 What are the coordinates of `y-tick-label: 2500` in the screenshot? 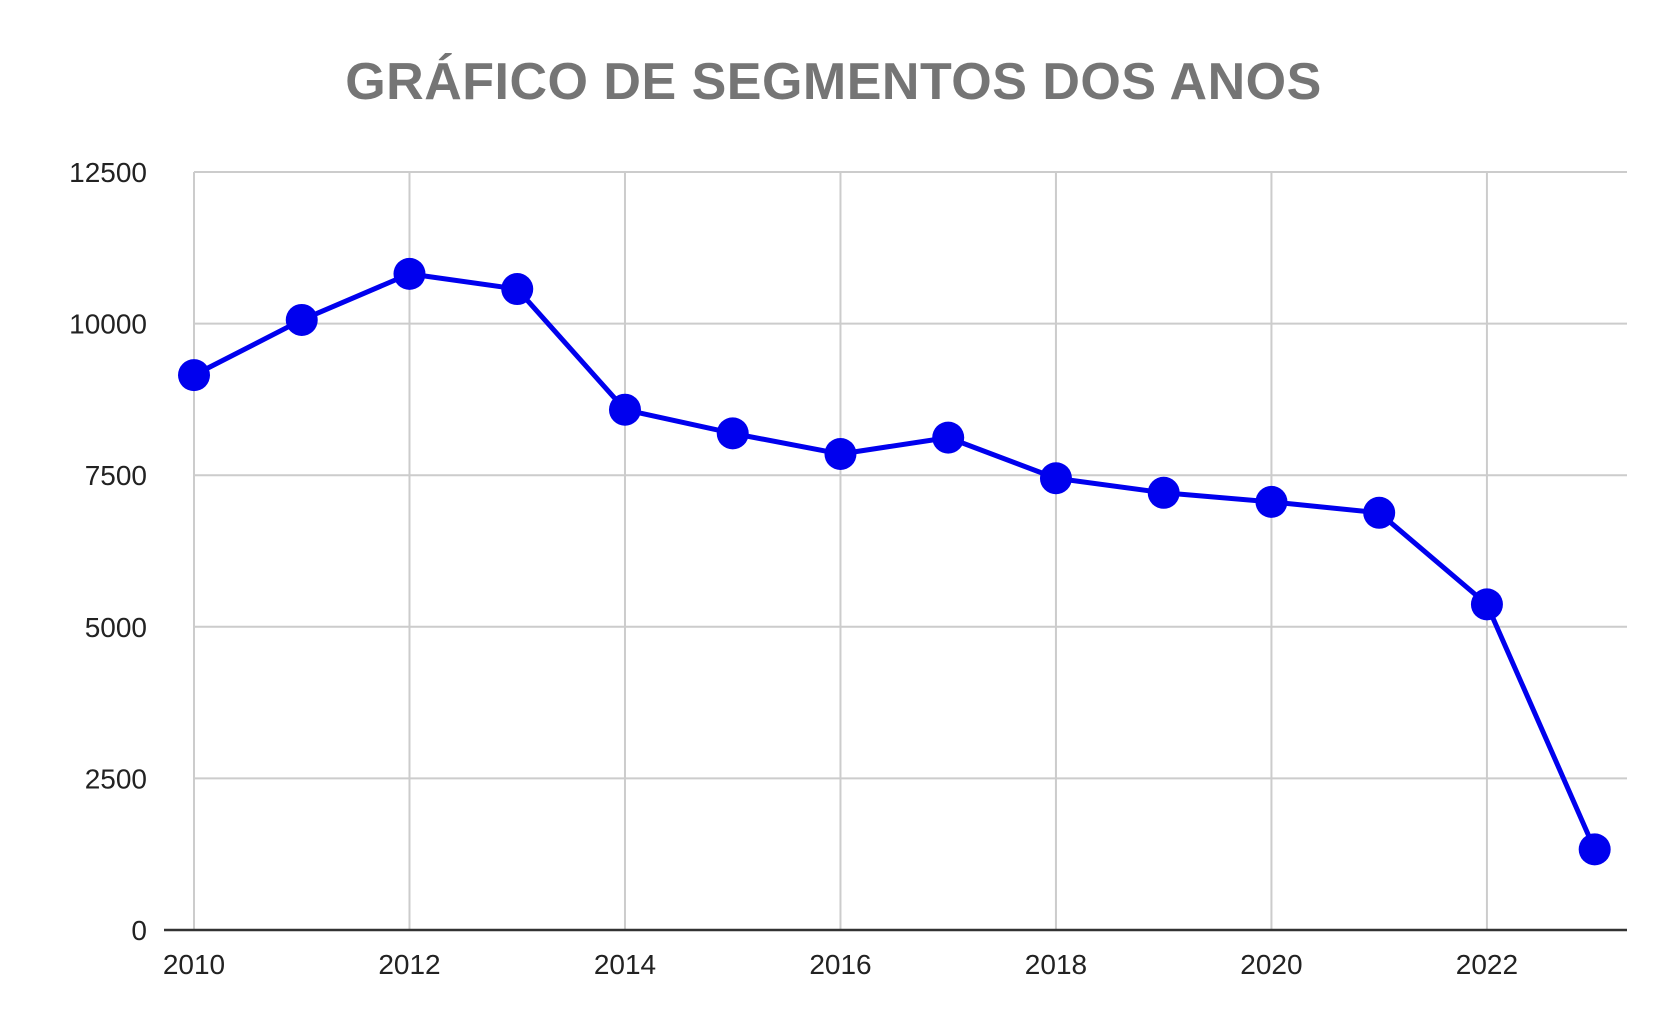 It's located at (116, 778).